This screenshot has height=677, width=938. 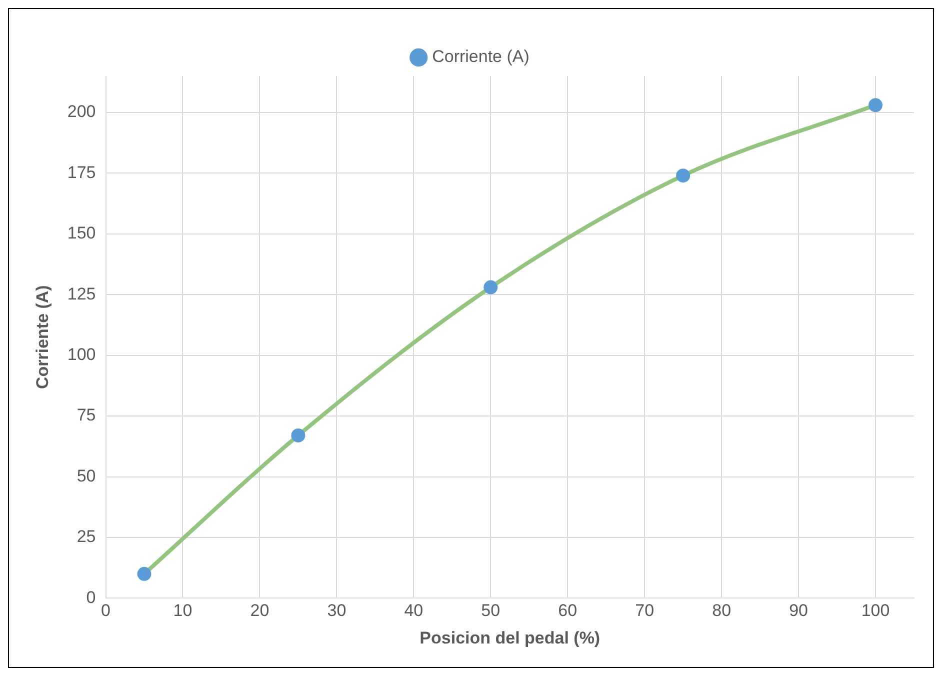 I want to click on legend-label: Corriente (A), so click(x=481, y=56).